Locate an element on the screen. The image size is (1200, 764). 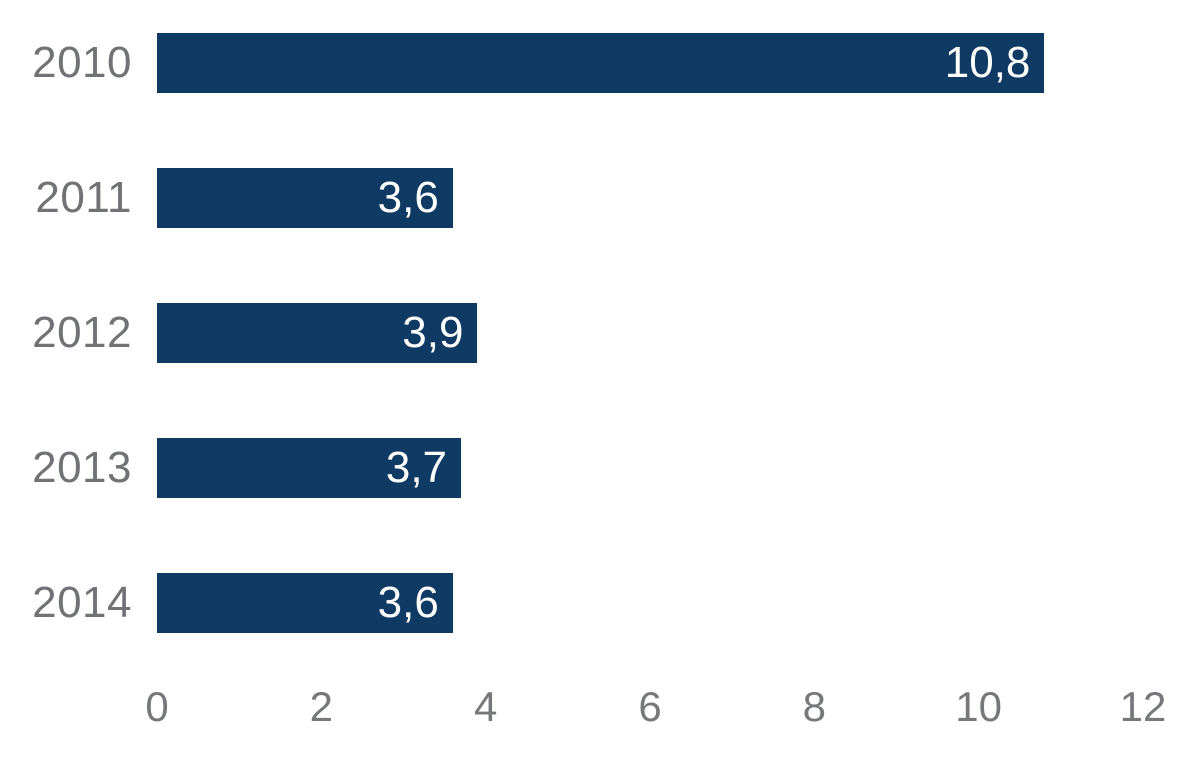
bar: 10,8 is located at coordinates (601, 63).